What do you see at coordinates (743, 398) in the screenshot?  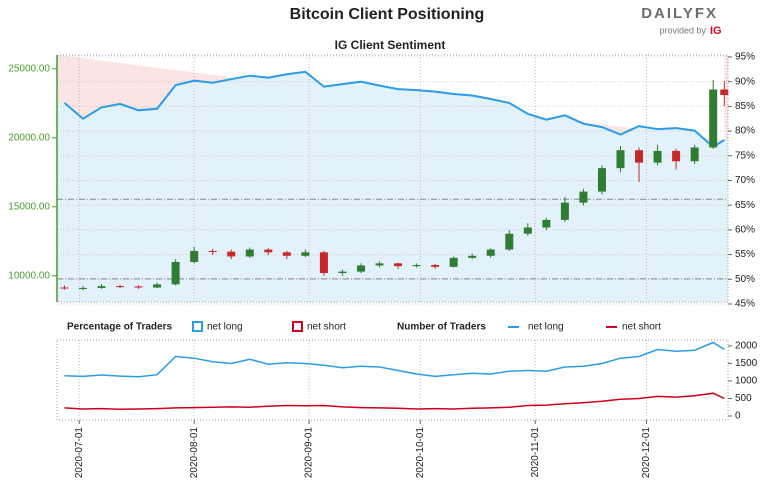 I see `y-tick-label: 500` at bounding box center [743, 398].